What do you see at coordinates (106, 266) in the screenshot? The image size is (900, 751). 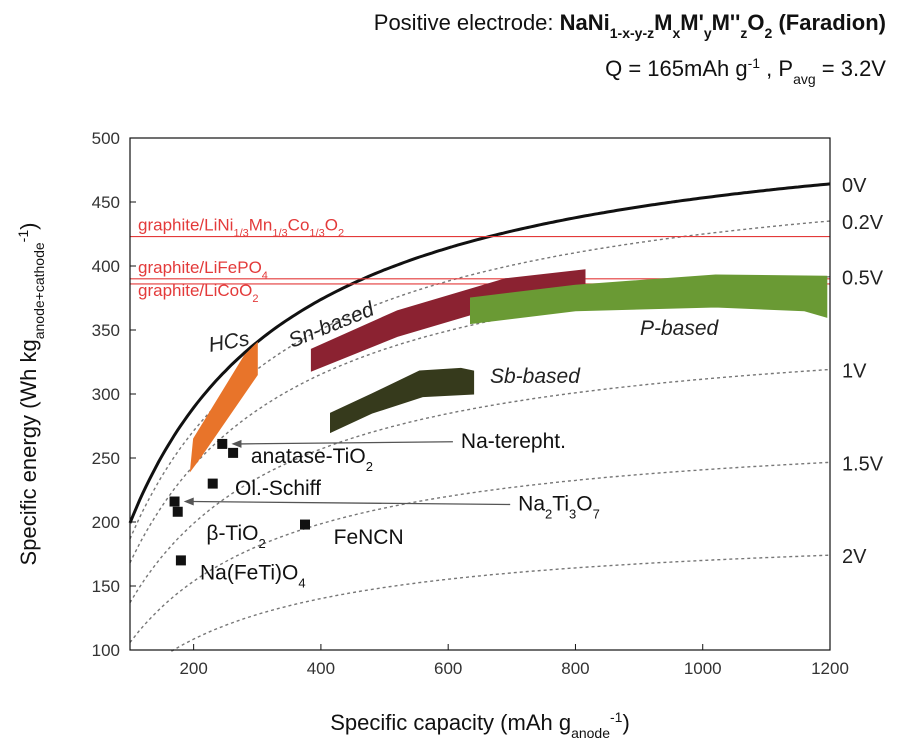 I see `y-tick-label: 400` at bounding box center [106, 266].